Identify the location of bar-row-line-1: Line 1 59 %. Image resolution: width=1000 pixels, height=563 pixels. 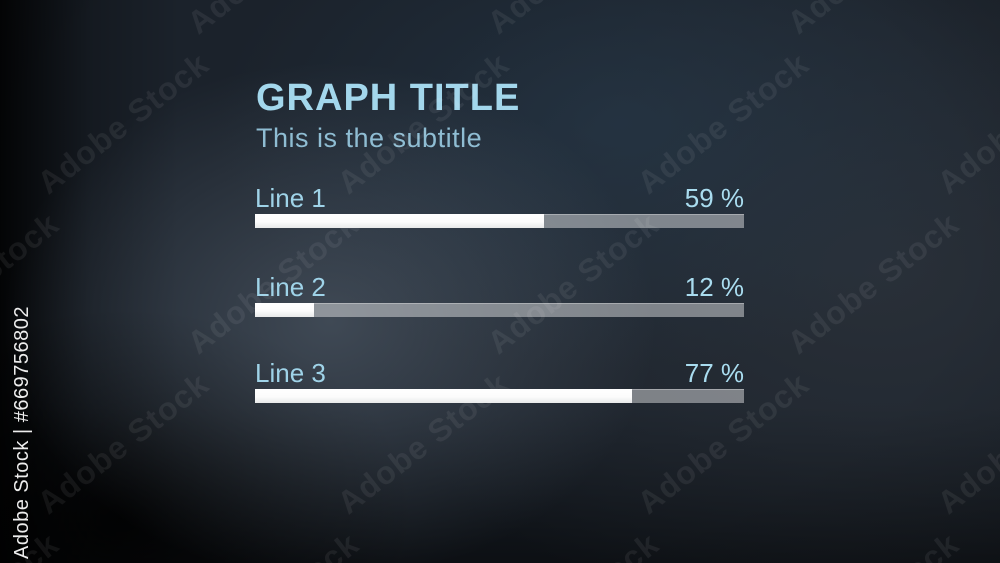
(499, 206).